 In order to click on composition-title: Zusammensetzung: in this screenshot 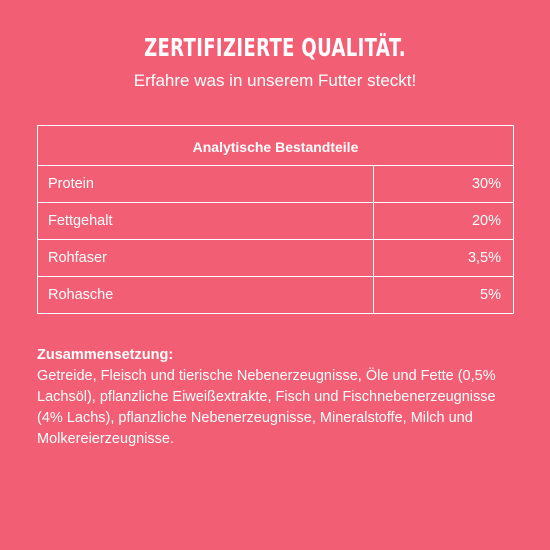, I will do `click(105, 355)`.